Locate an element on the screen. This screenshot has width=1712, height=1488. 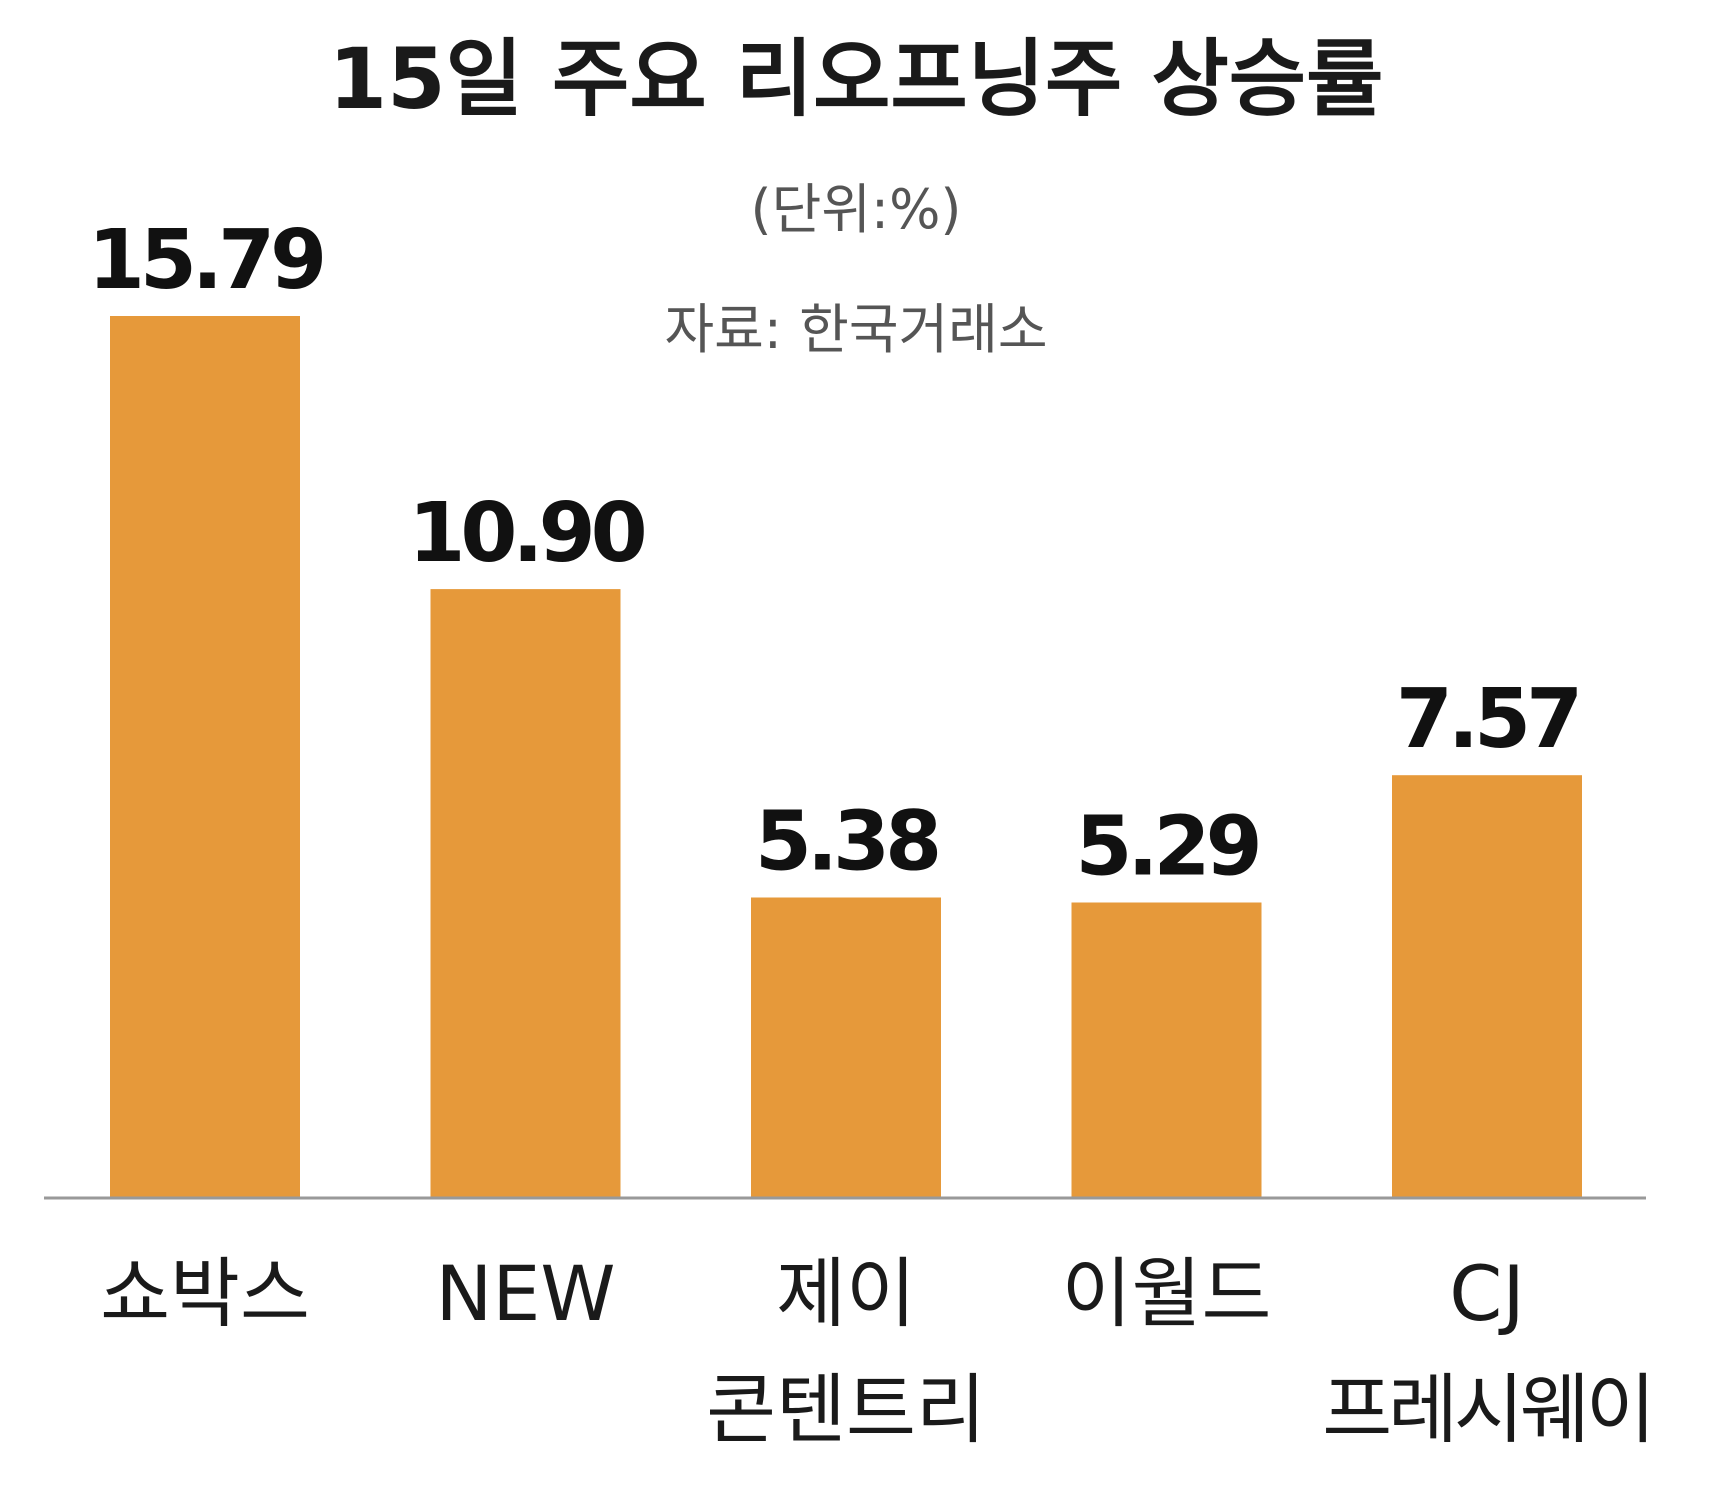
value-label: 5.29 is located at coordinates (1166, 847).